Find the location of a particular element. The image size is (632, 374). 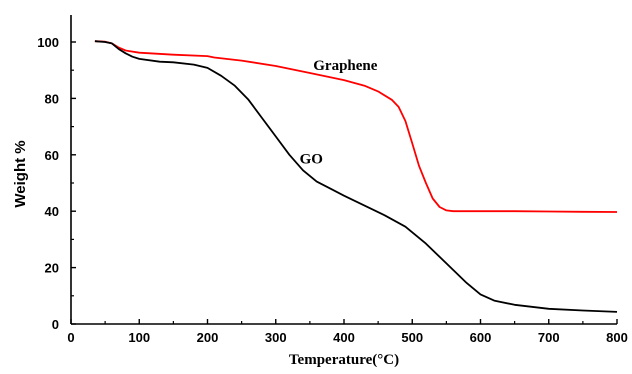

annotations: Graphene GO is located at coordinates (339, 112).